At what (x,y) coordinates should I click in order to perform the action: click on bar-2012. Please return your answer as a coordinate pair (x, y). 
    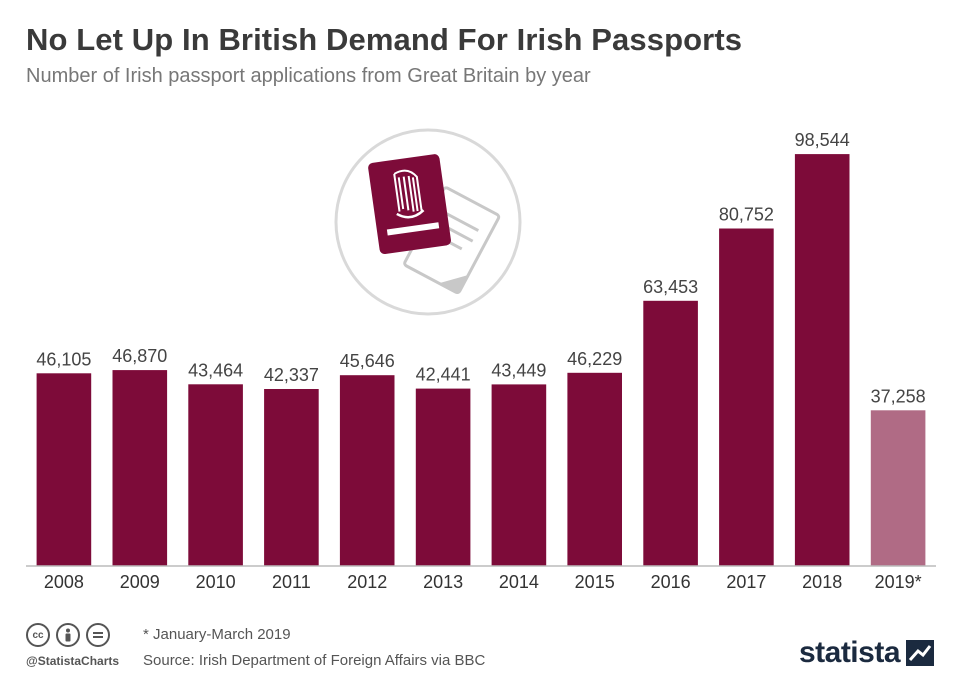
    Looking at the image, I should click on (367, 470).